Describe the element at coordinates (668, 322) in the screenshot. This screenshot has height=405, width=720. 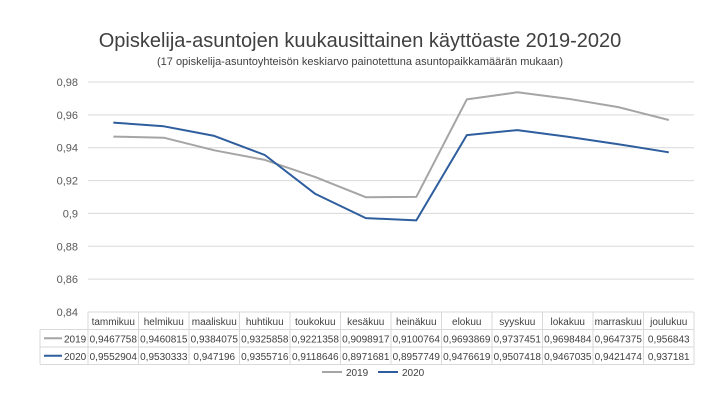
I see `x-category-label: joulukuu` at that location.